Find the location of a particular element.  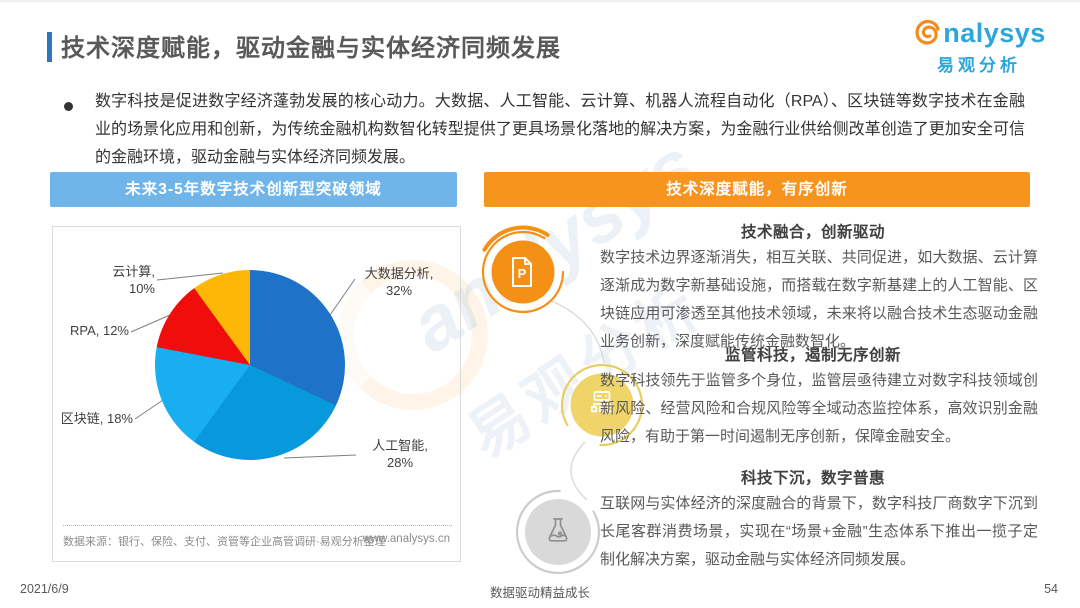

section-title-regtech: 监管科技，遏制无序创新 is located at coordinates (812, 355).